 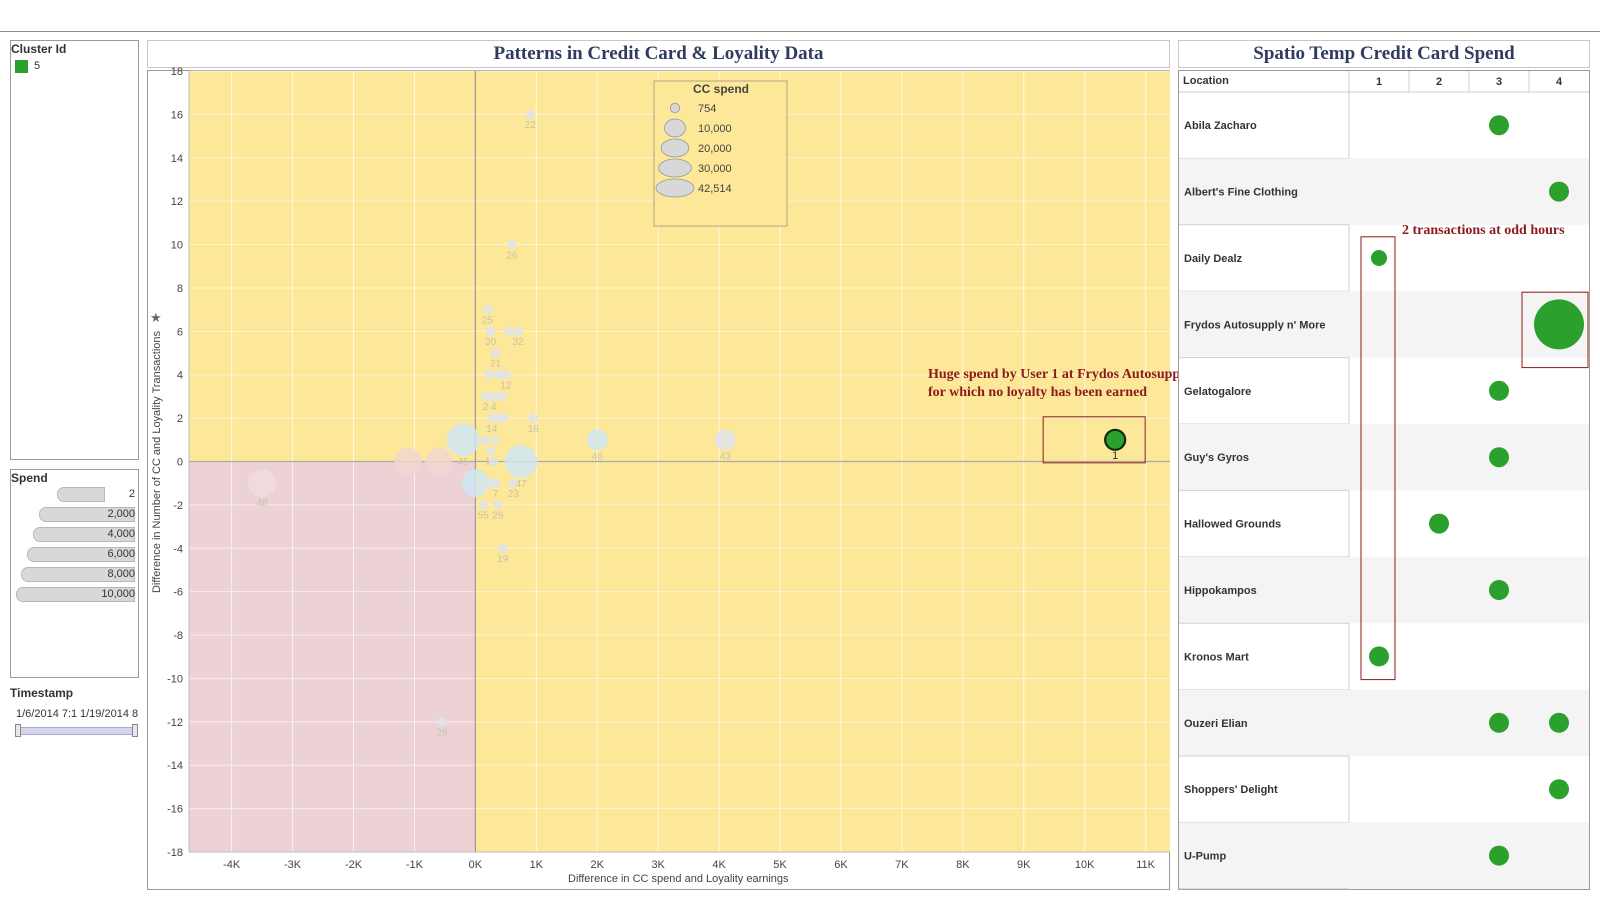 I want to click on location-column-header: Location, so click(x=1206, y=81).